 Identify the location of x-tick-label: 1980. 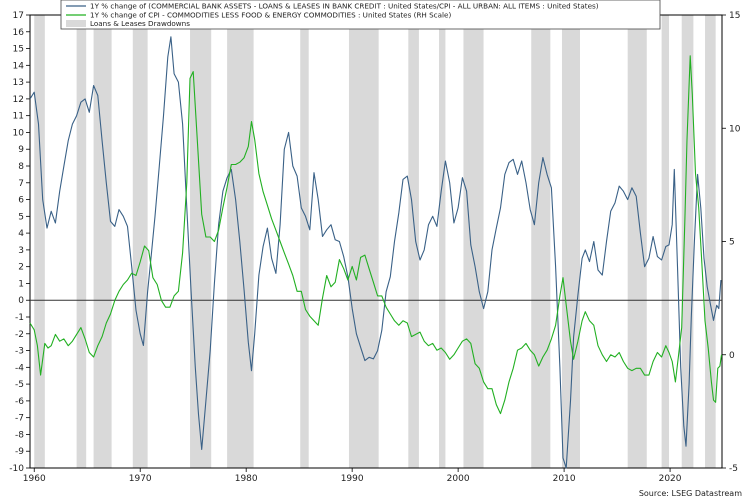
(246, 479).